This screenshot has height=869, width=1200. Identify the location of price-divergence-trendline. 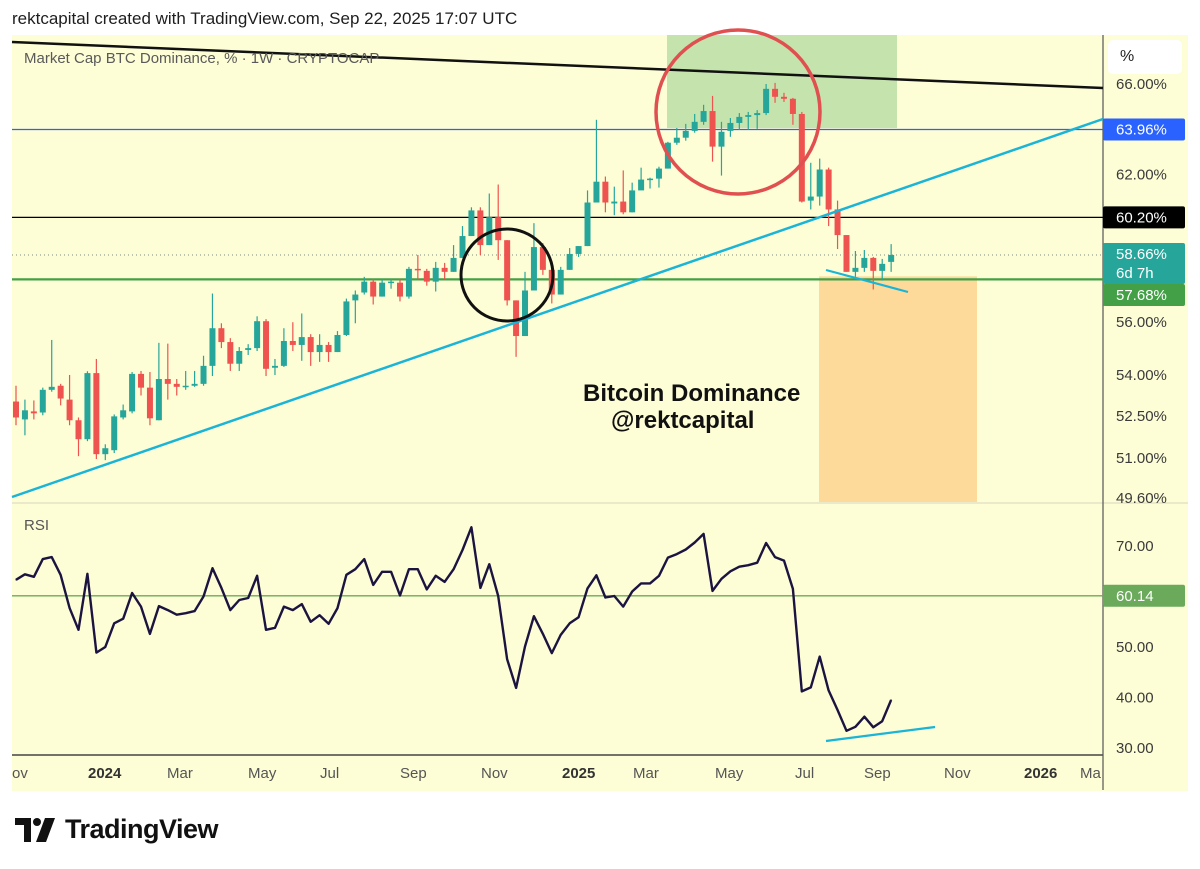
(867, 281).